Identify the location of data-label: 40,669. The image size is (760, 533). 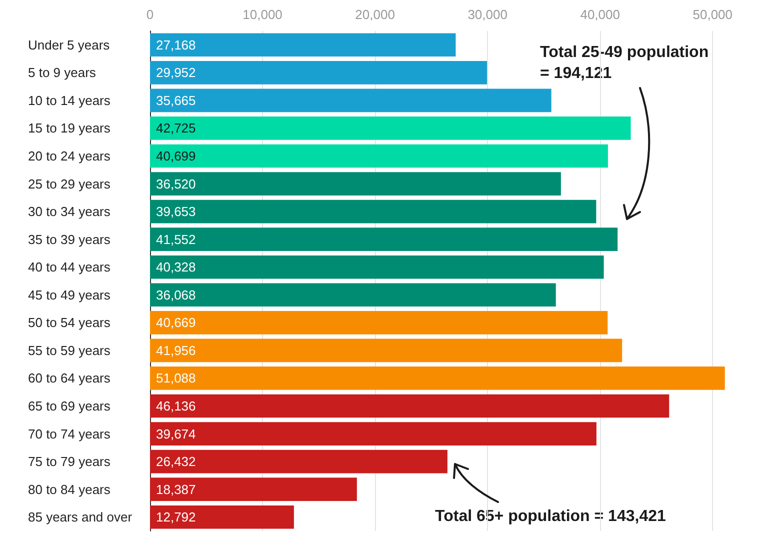
(176, 322).